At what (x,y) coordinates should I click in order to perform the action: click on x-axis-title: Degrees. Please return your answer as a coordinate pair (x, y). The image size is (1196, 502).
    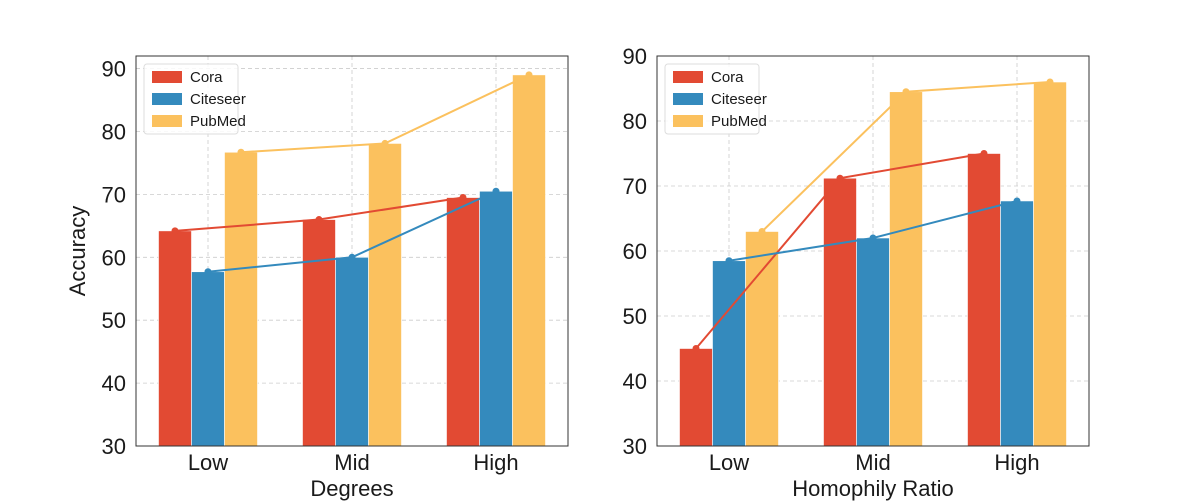
    Looking at the image, I should click on (351, 488).